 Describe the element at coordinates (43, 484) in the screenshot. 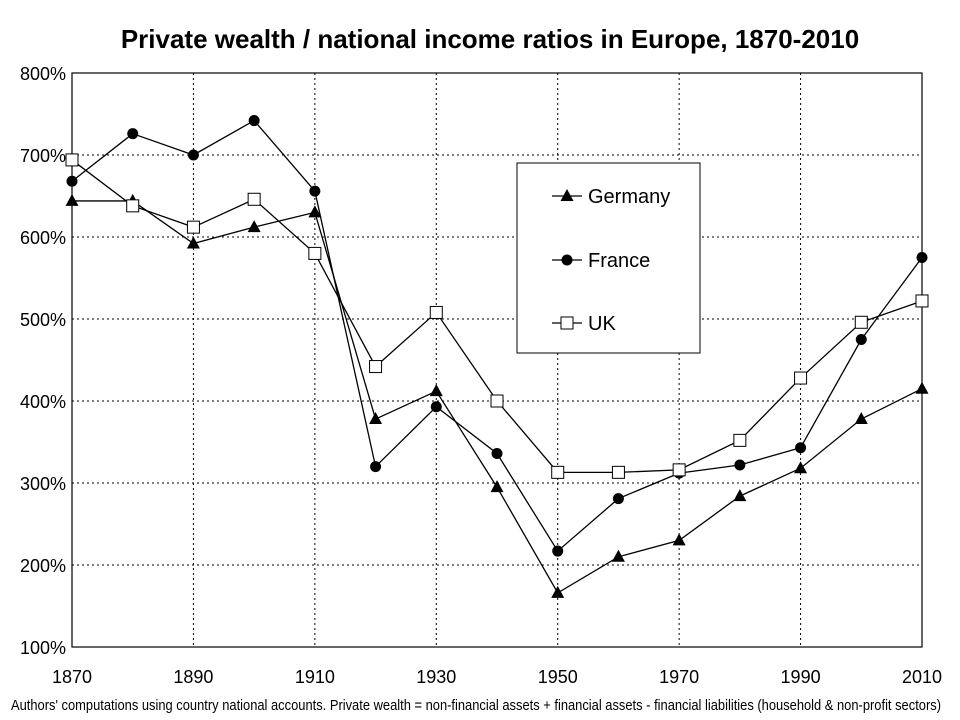

I see `y-tick-label: 300%` at that location.